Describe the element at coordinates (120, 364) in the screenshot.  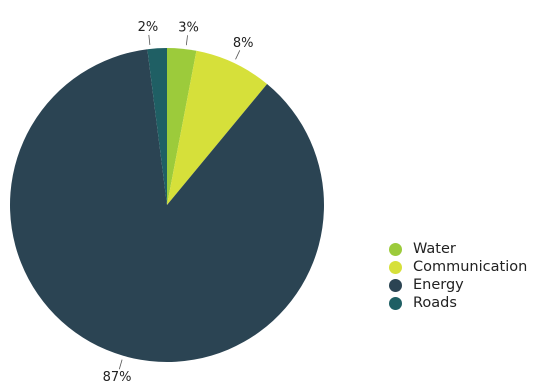
I see `leader-line-energy` at that location.